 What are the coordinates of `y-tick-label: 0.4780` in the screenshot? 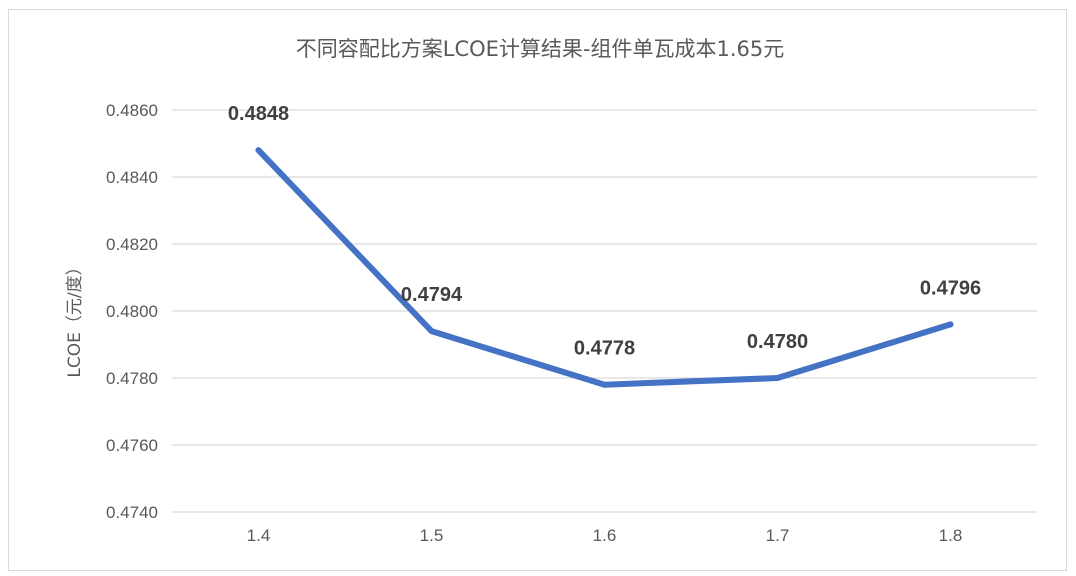 It's located at (132, 378).